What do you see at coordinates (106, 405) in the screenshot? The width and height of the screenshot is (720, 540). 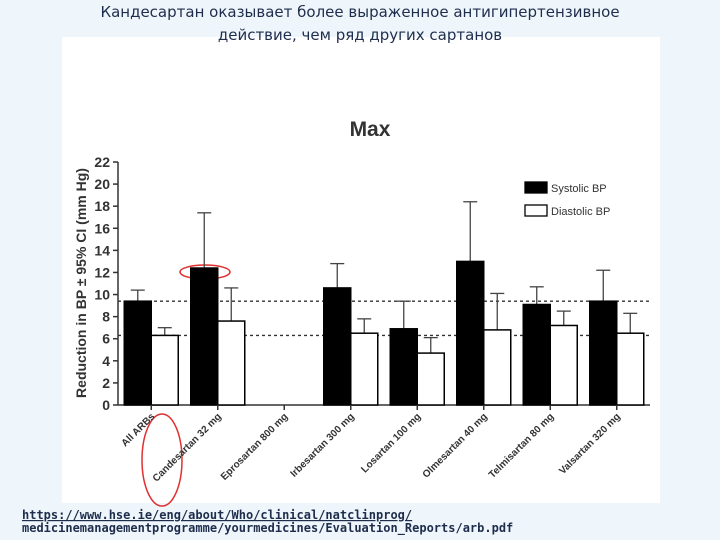 I see `y-tick-label: 0` at bounding box center [106, 405].